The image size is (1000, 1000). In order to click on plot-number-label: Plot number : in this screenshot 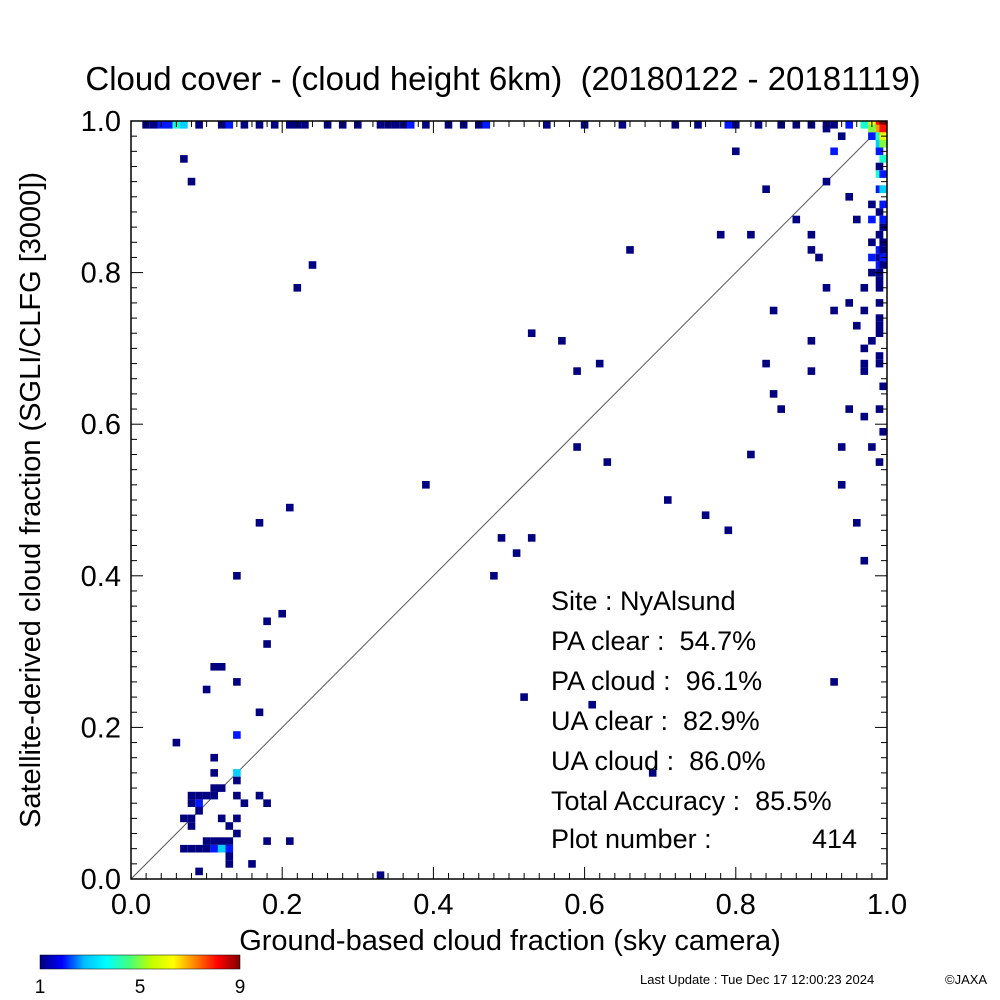, I will do `click(631, 839)`.